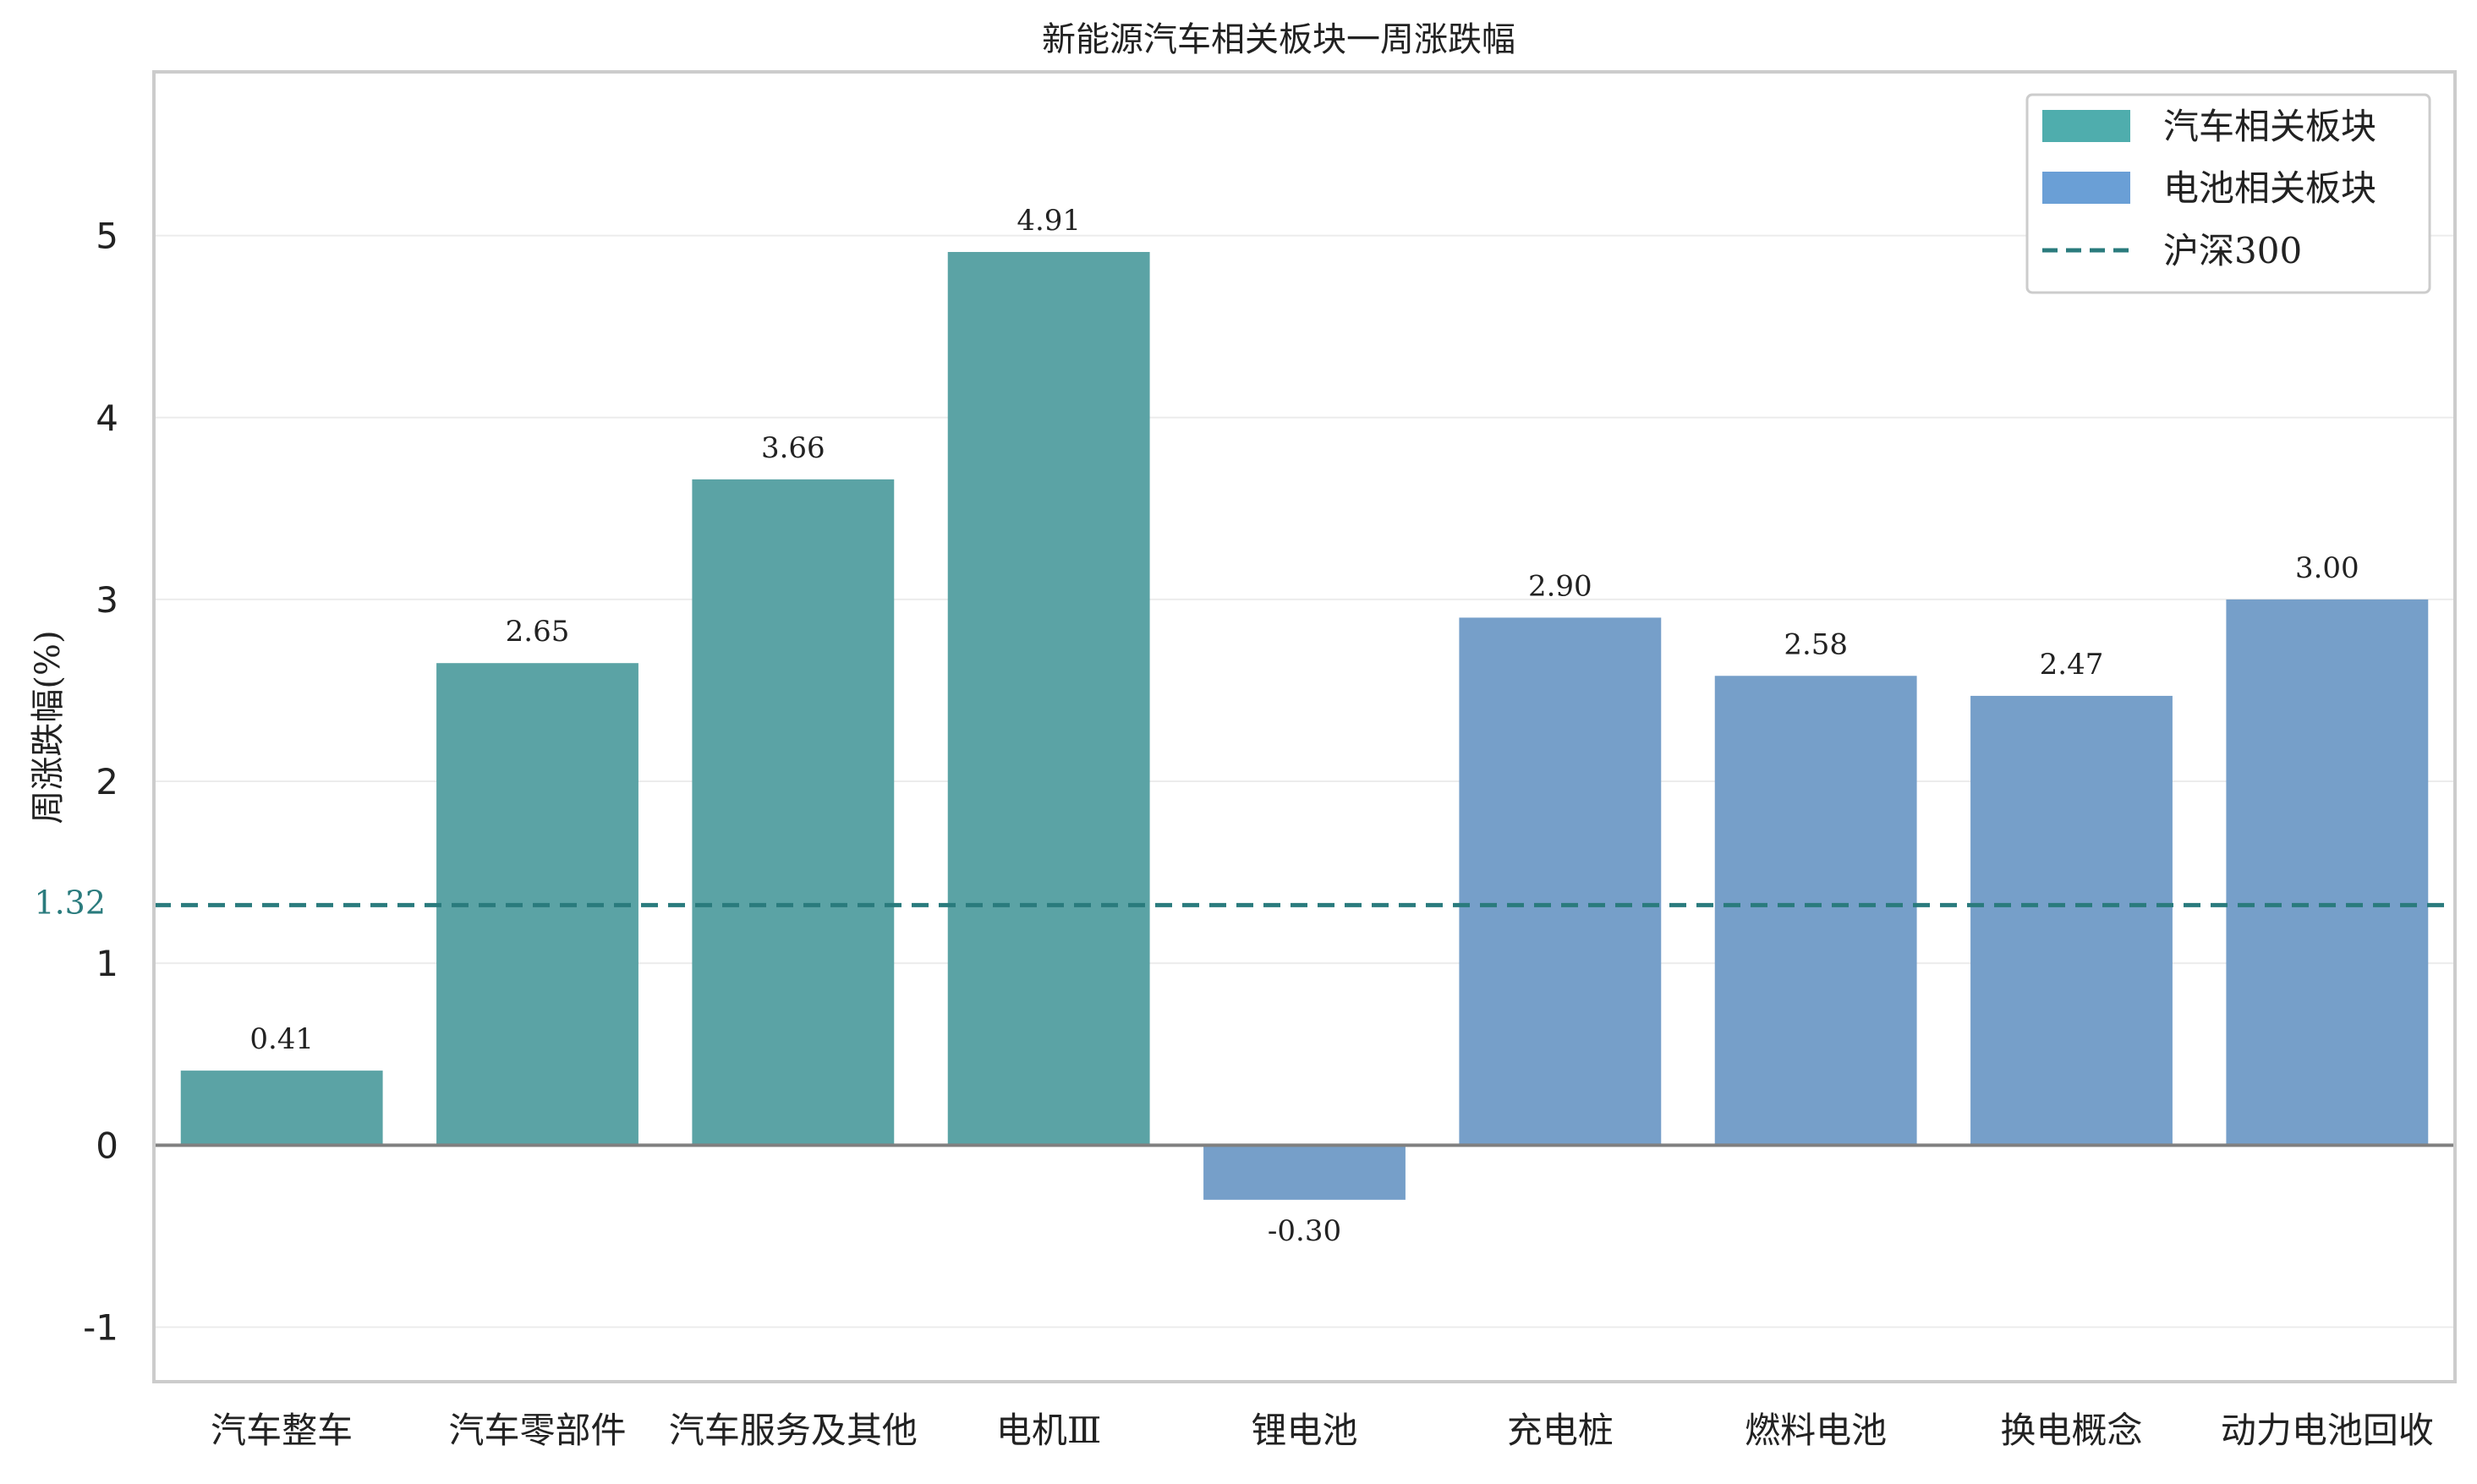  Describe the element at coordinates (107, 1145) in the screenshot. I see `y-tick-label: 0` at that location.